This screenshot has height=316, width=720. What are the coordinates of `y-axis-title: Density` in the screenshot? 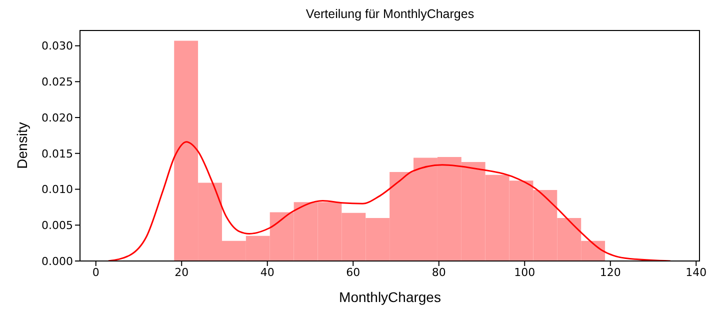 It's located at (22, 145).